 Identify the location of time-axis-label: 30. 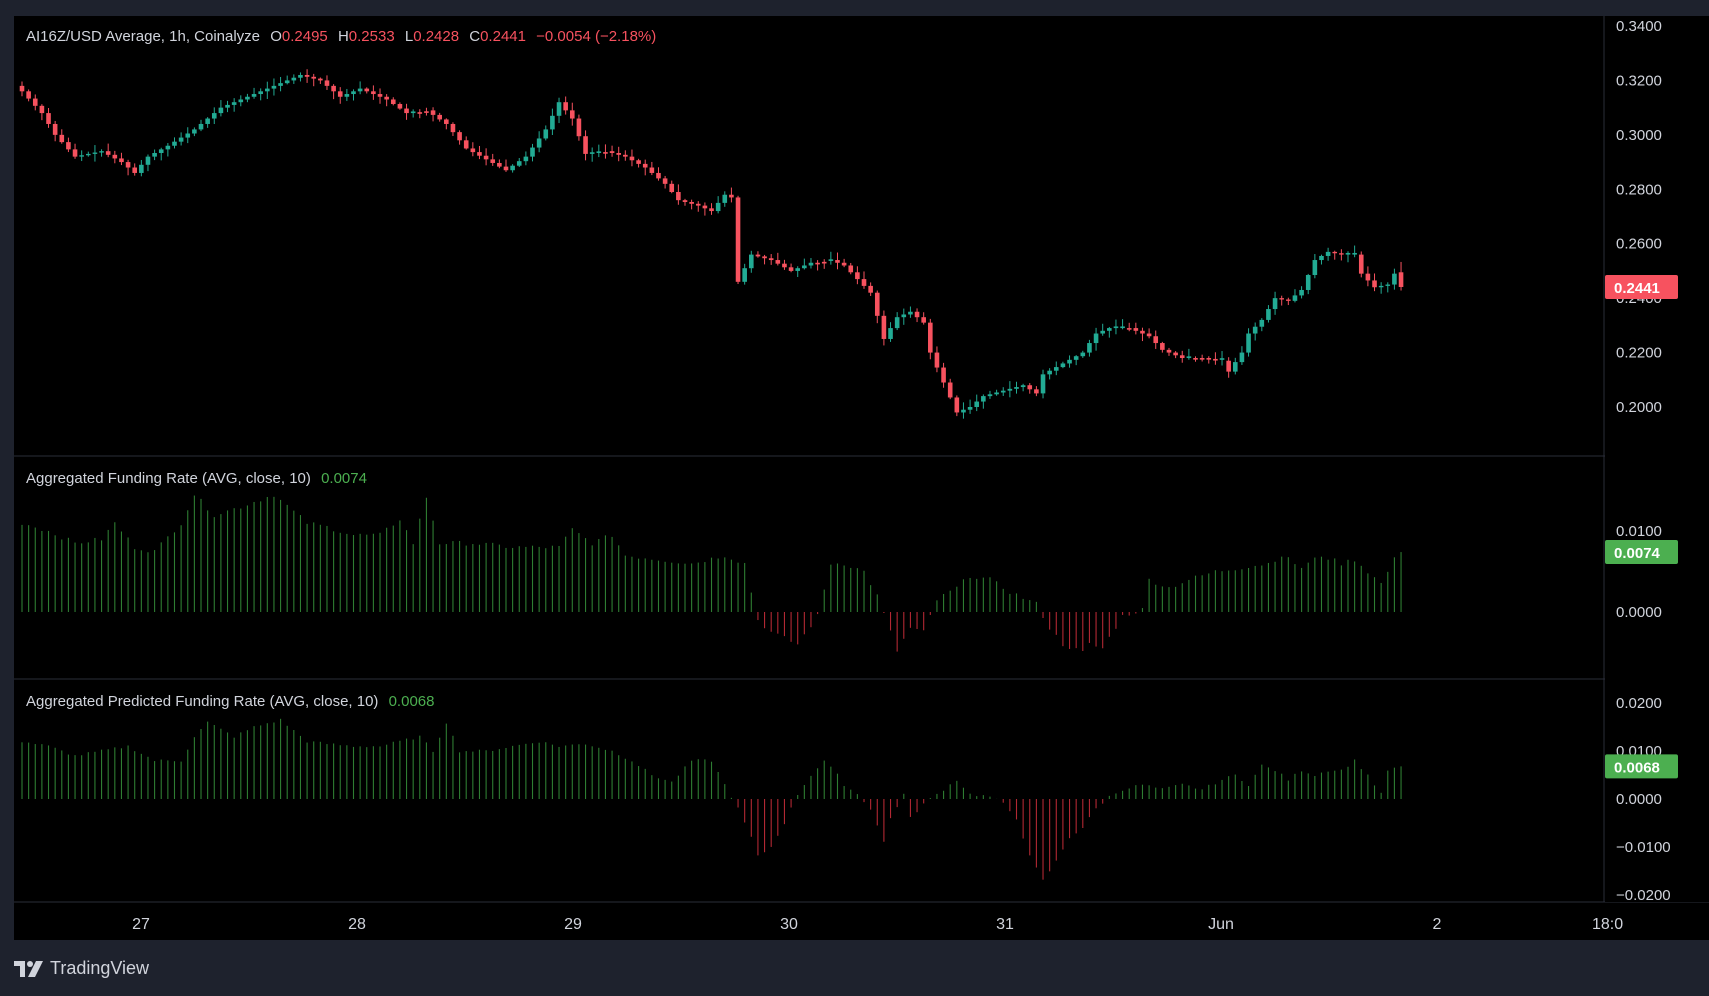
(789, 924).